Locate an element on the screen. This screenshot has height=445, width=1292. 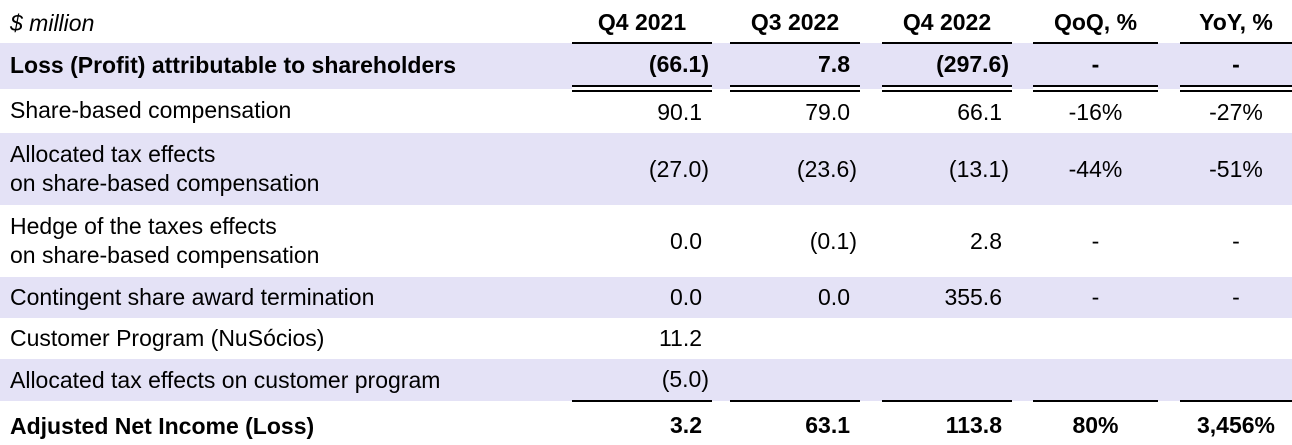
column-header: Q3 2022 is located at coordinates (795, 22).